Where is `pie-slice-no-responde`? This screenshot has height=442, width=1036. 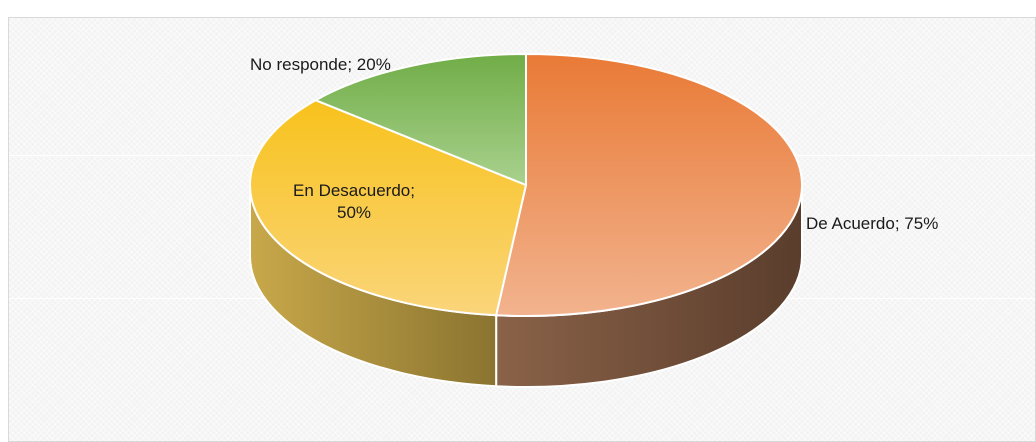 pie-slice-no-responde is located at coordinates (420, 119).